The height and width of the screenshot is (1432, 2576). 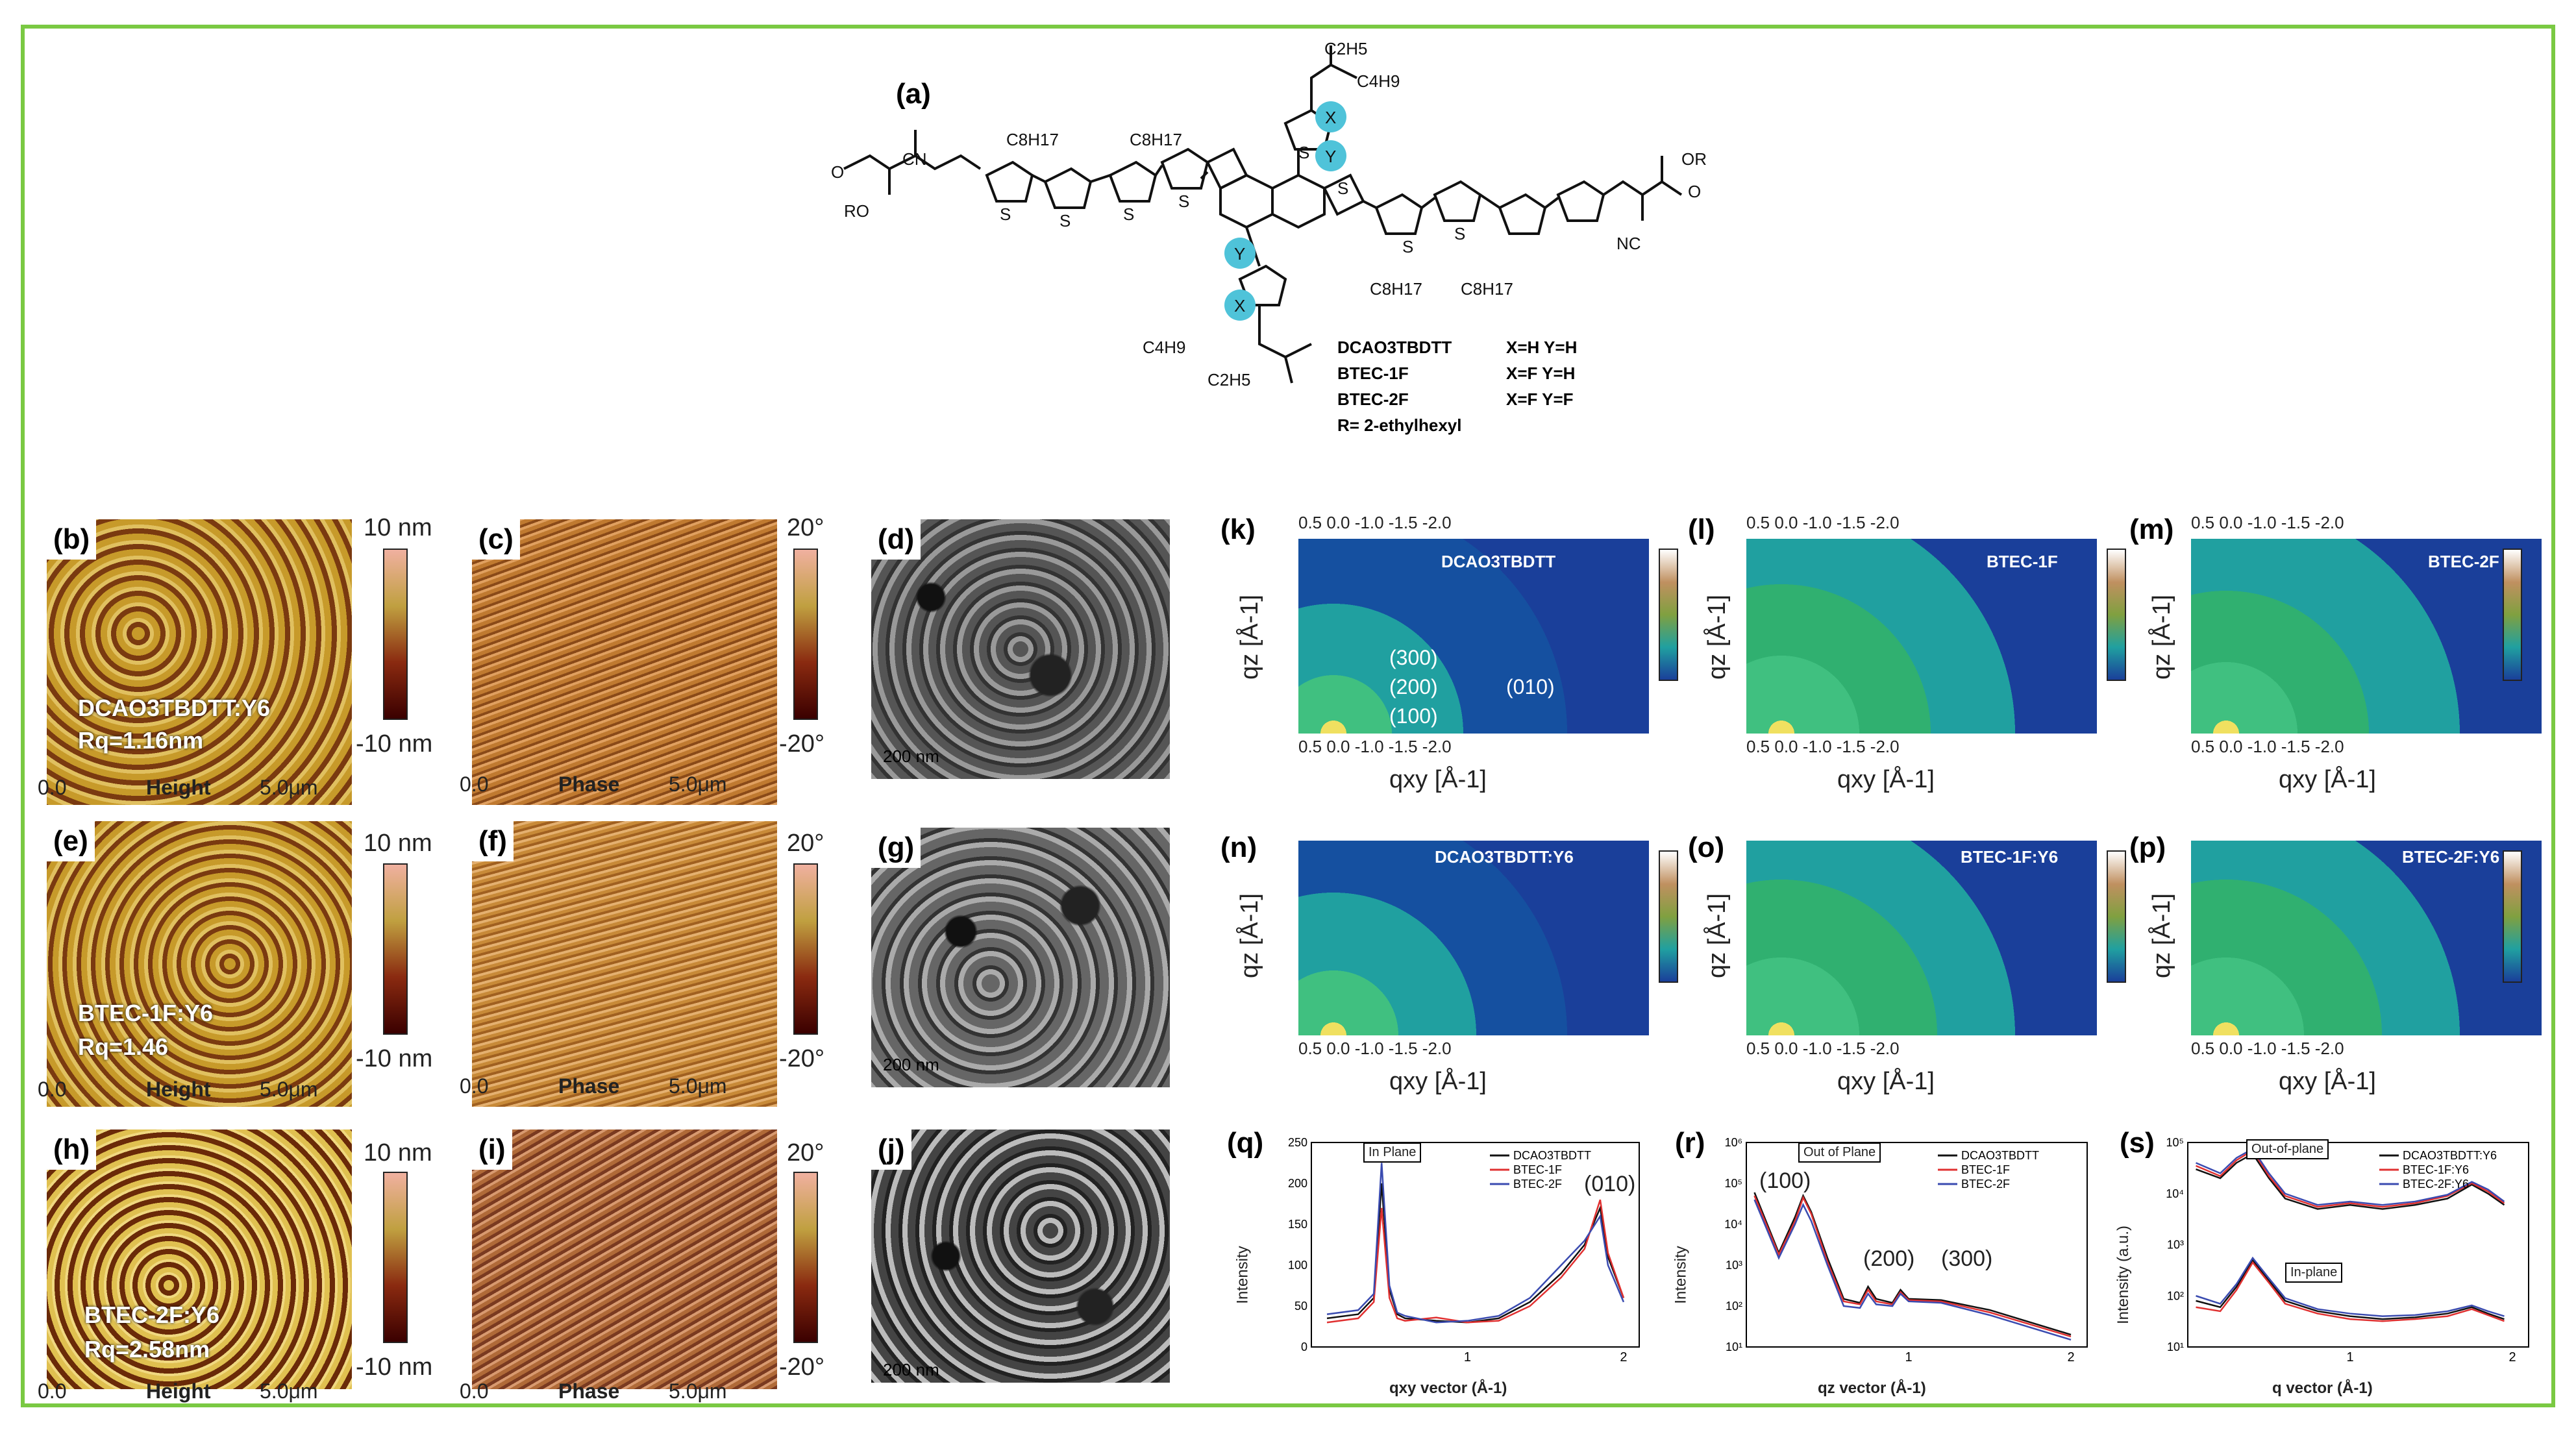 I want to click on panel-letter-h: (h), so click(x=72, y=1150).